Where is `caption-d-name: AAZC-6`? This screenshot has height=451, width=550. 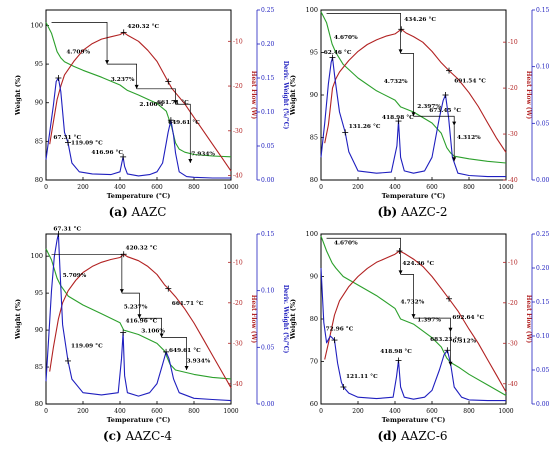 caption-d-name: AAZC-6 is located at coordinates (424, 436).